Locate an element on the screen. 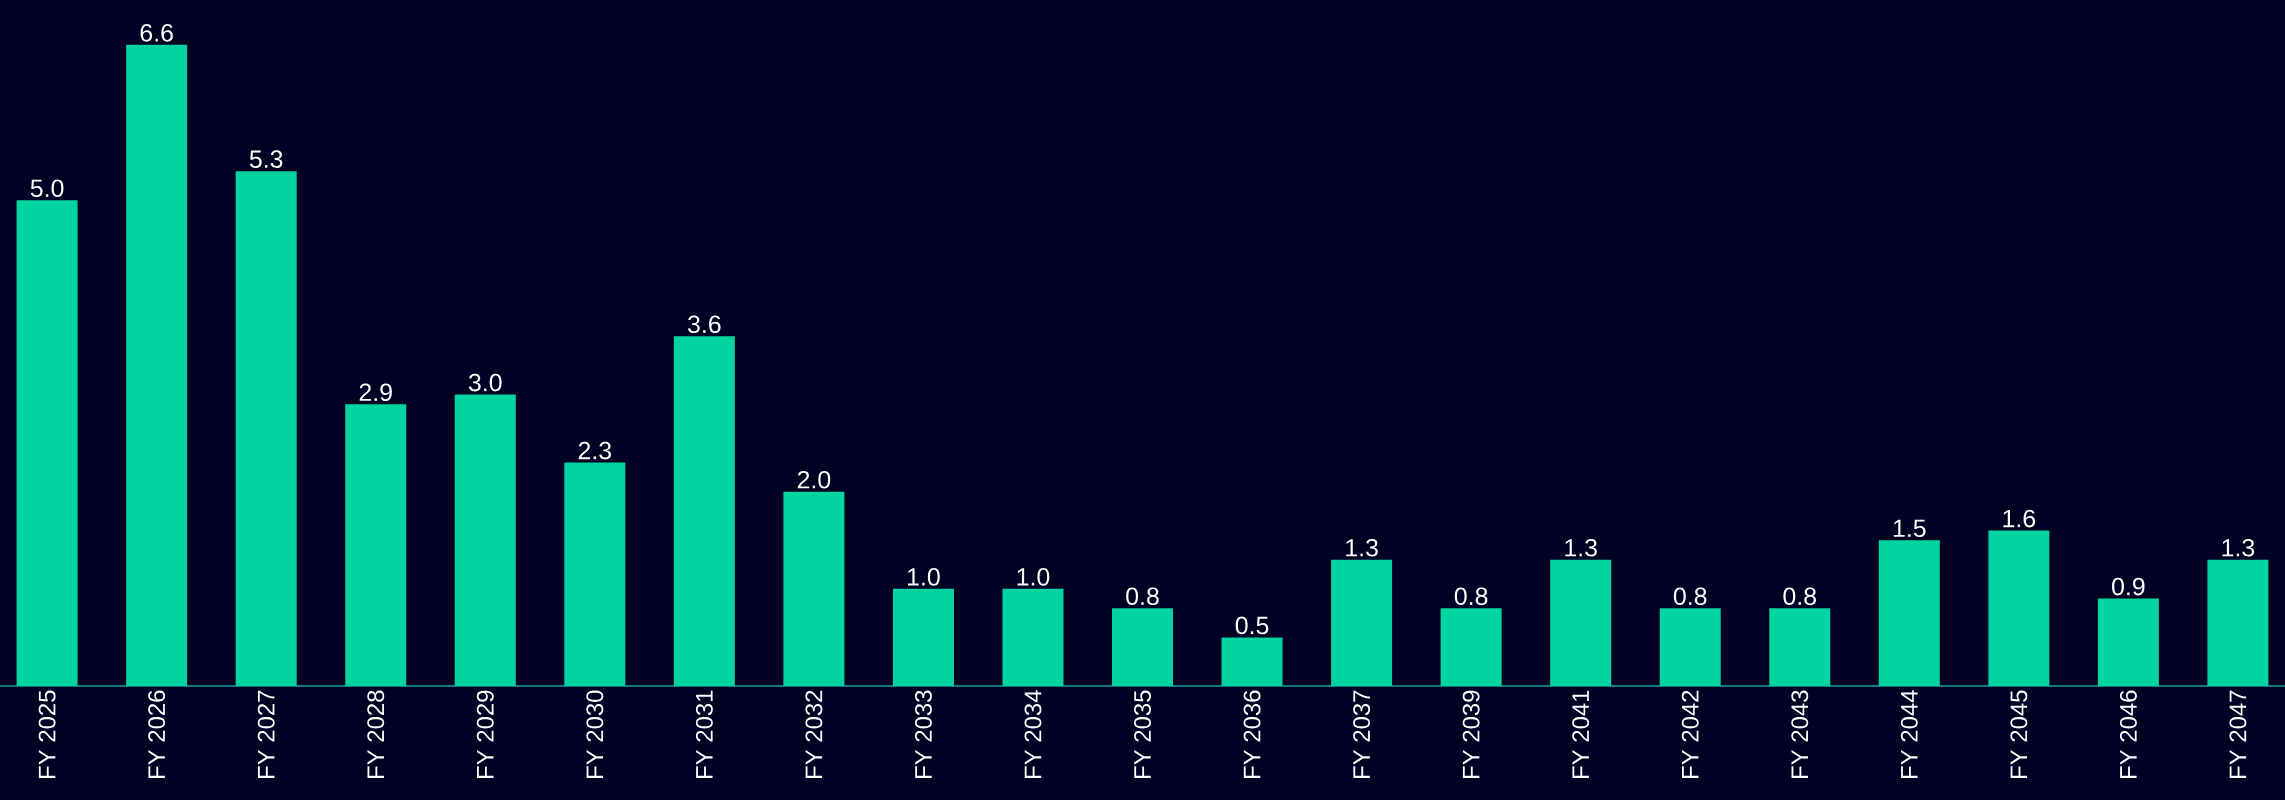 The image size is (2285, 800). x-tick-label: FY 2039 is located at coordinates (1471, 734).